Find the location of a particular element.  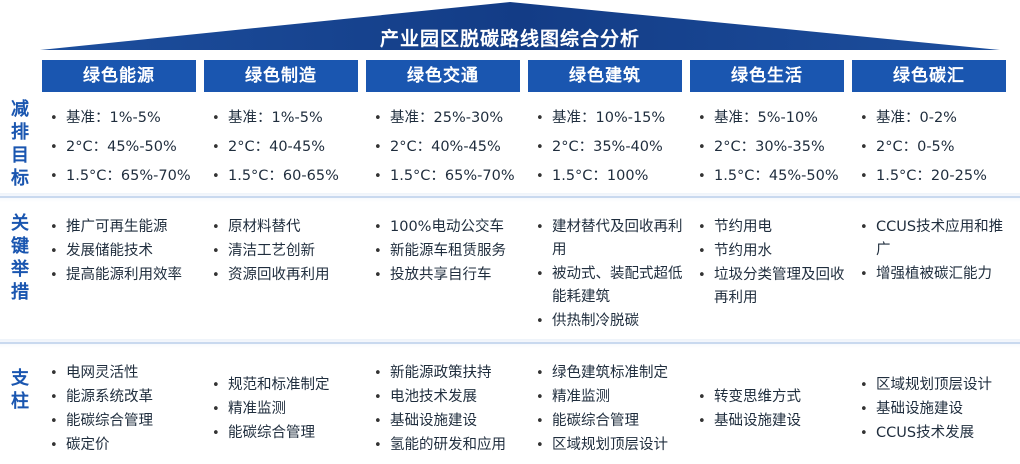

measures-cell: 节约用电节约用水垃圾分类管理及回收再利用 is located at coordinates (771, 263).